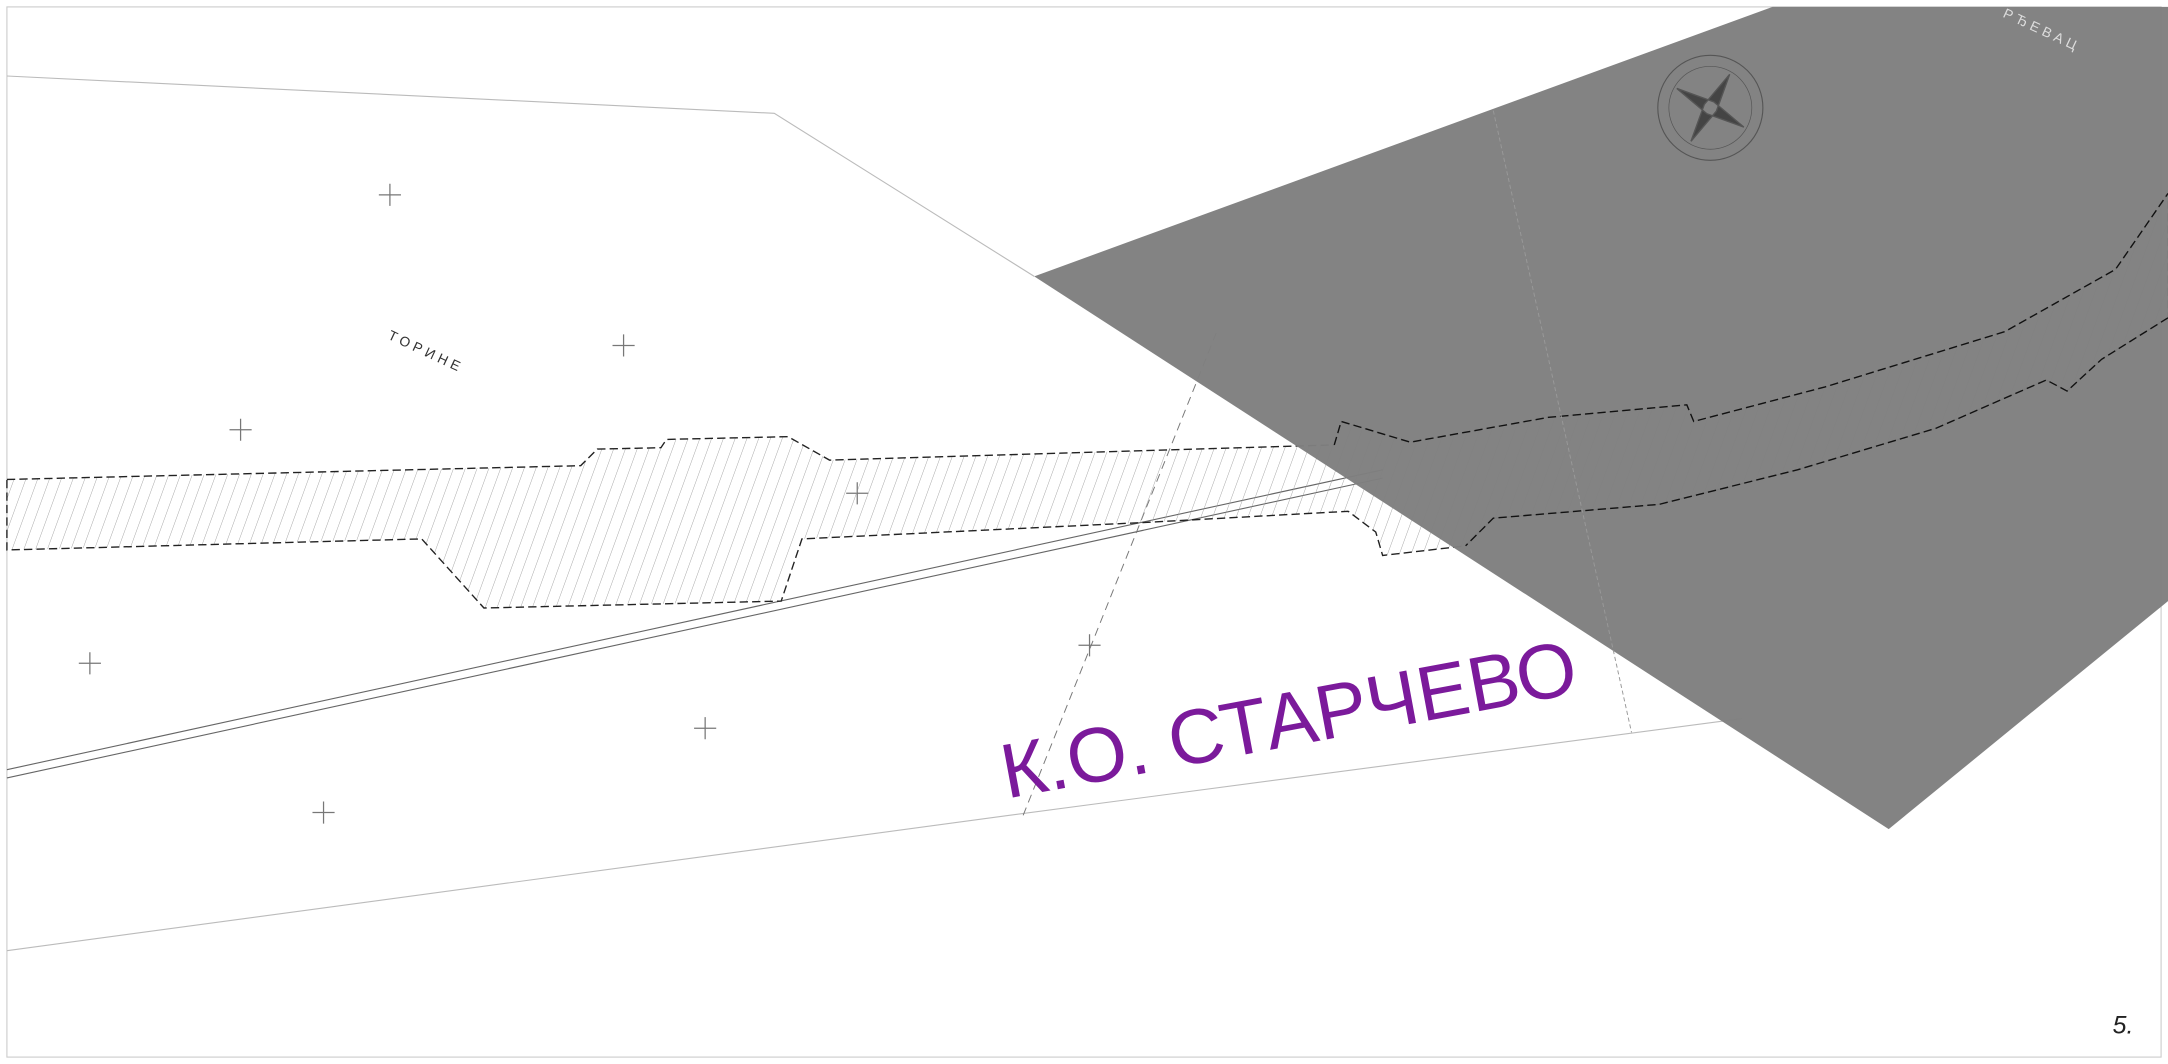 This screenshot has height=1064, width=2168. I want to click on compass, so click(1710, 107).